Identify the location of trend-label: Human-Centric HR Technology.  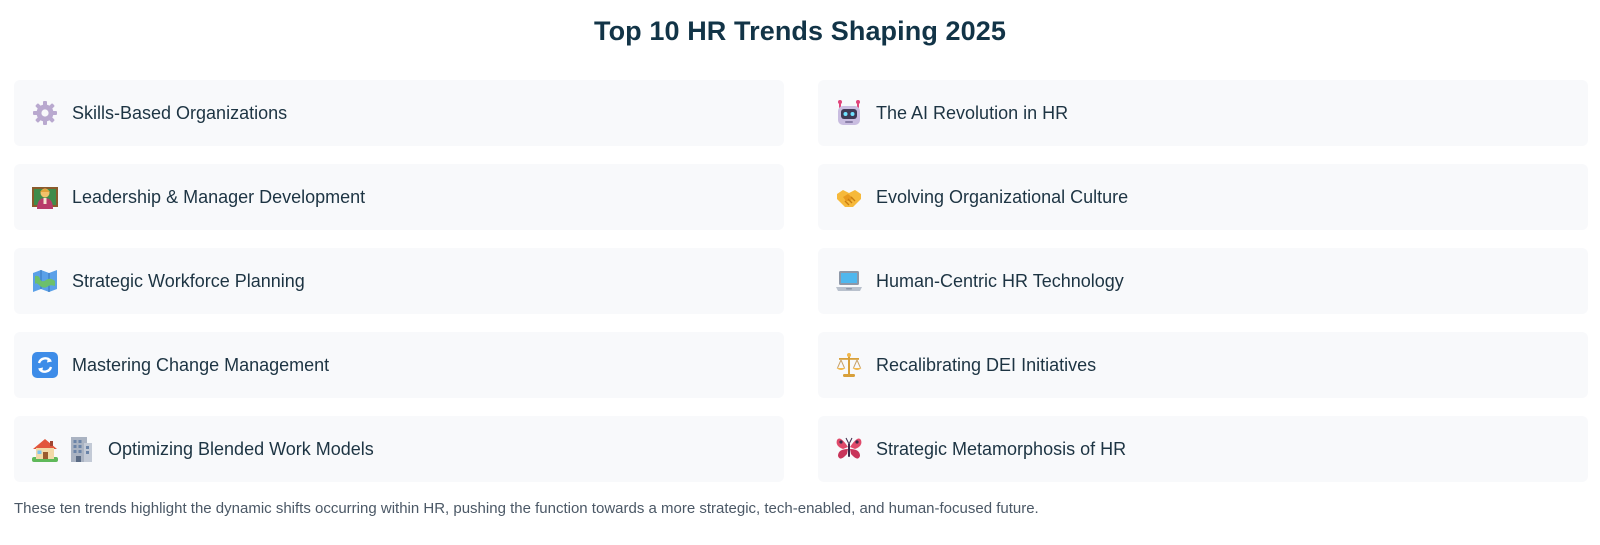
(1000, 280).